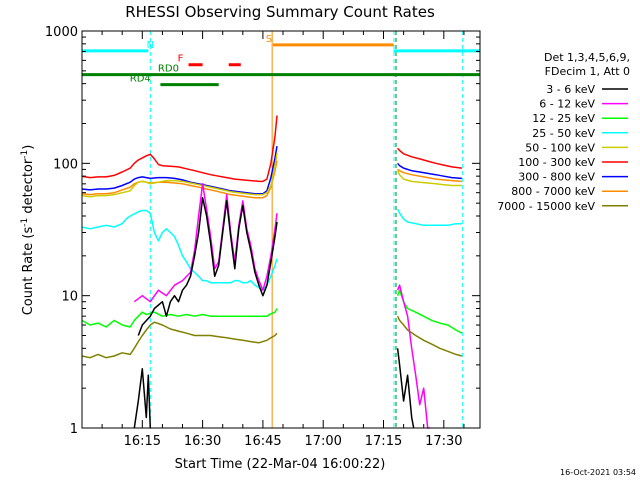 Image resolution: width=640 pixels, height=480 pixels. I want to click on legend-entry-label: 6 - 12 keV, so click(567, 104).